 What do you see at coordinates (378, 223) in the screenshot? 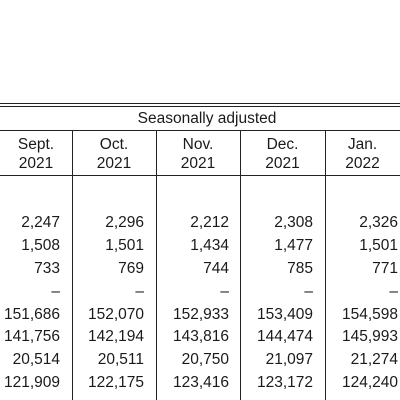
I see `table-cell: 2,326` at bounding box center [378, 223].